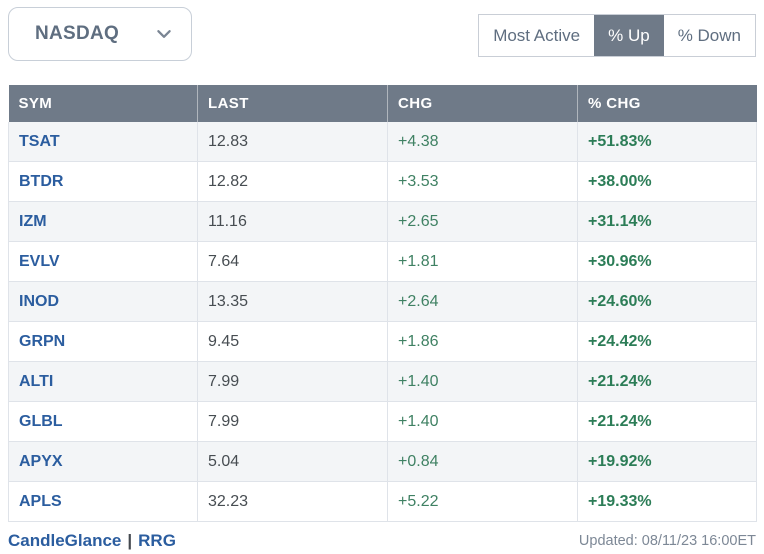 The width and height of the screenshot is (764, 554). What do you see at coordinates (157, 540) in the screenshot?
I see `rrg-link: RRG` at bounding box center [157, 540].